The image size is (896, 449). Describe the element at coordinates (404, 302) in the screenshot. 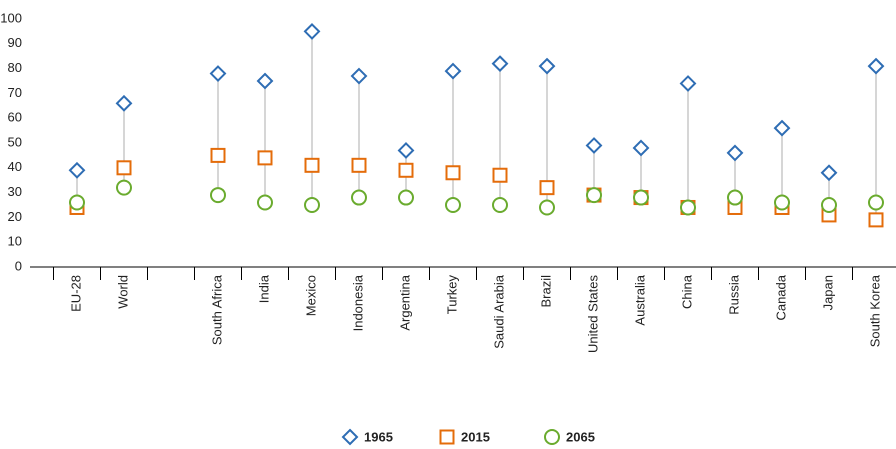

I see `x-tick-label: Argentina` at that location.